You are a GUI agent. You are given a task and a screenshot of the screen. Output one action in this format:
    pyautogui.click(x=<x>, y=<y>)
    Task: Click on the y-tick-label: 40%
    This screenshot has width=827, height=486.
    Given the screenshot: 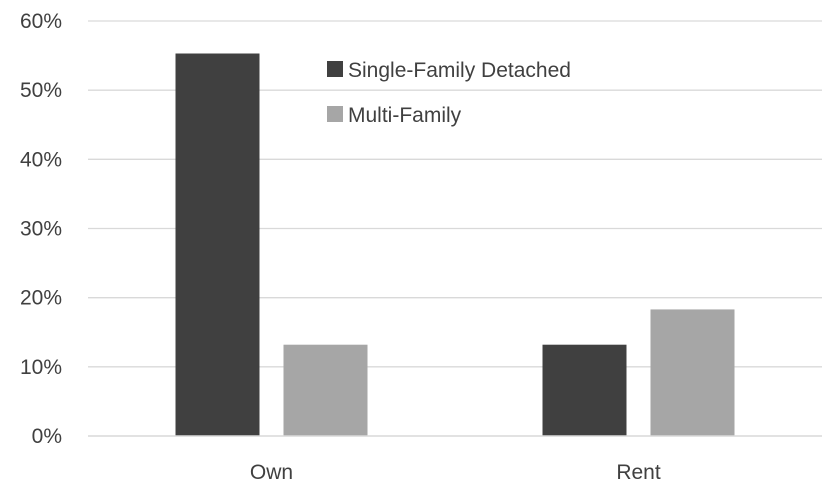 What is the action you would take?
    pyautogui.click(x=41, y=159)
    